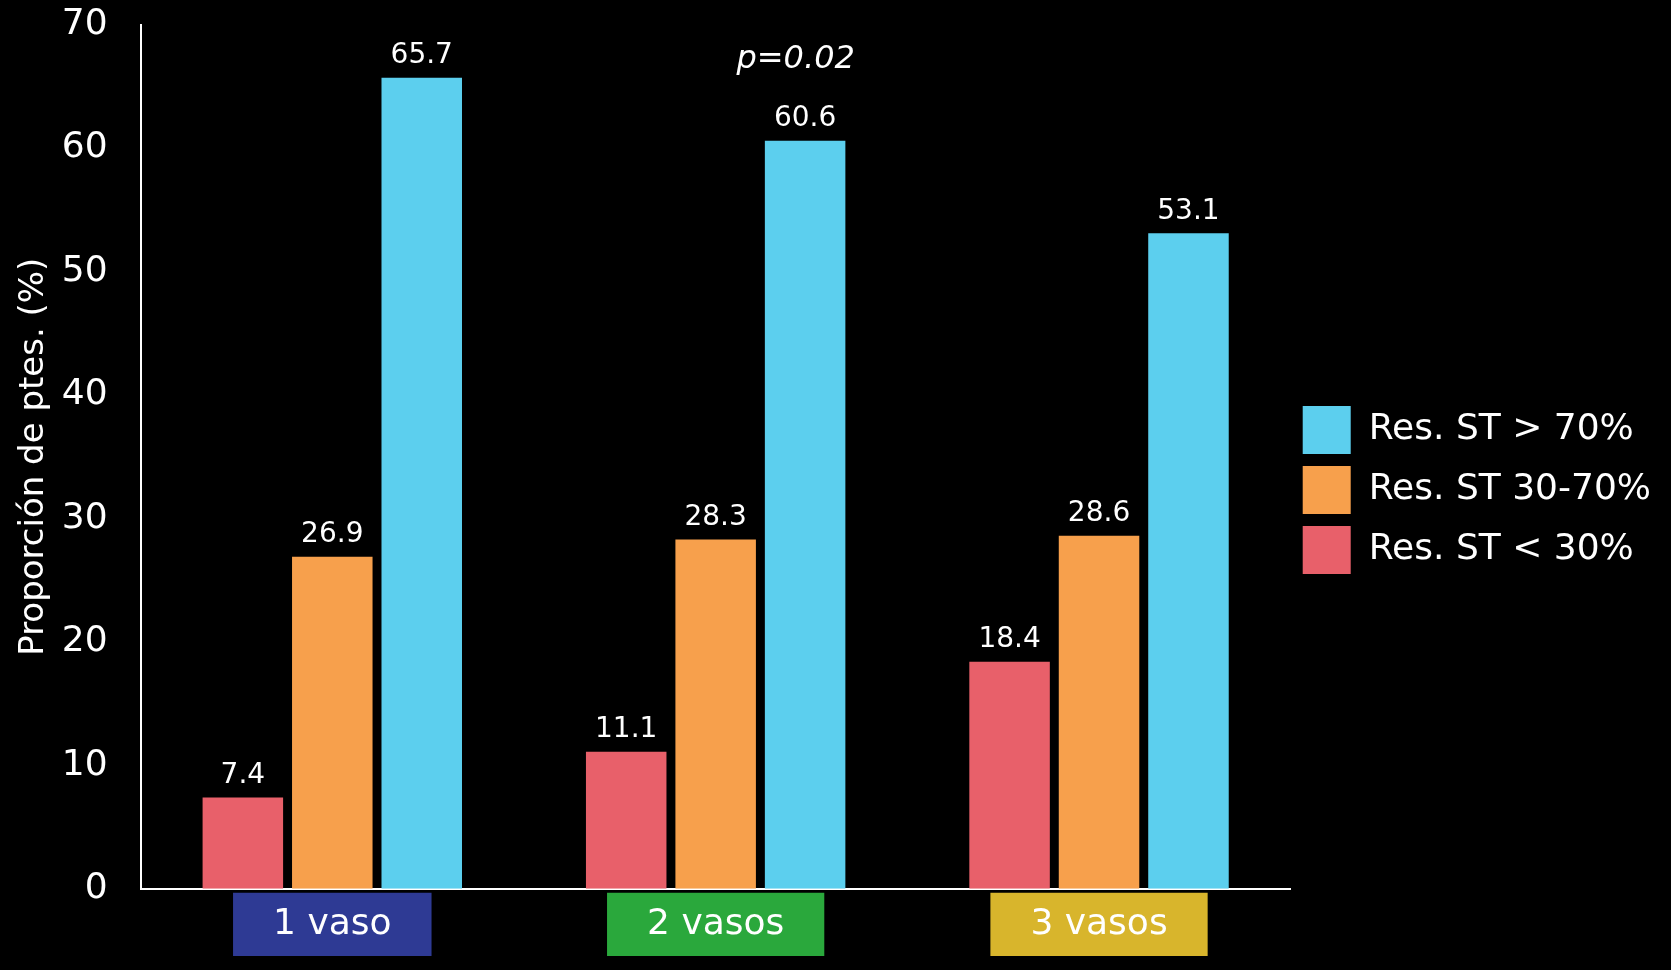  Describe the element at coordinates (1188, 209) in the screenshot. I see `data-label: 53.1` at that location.